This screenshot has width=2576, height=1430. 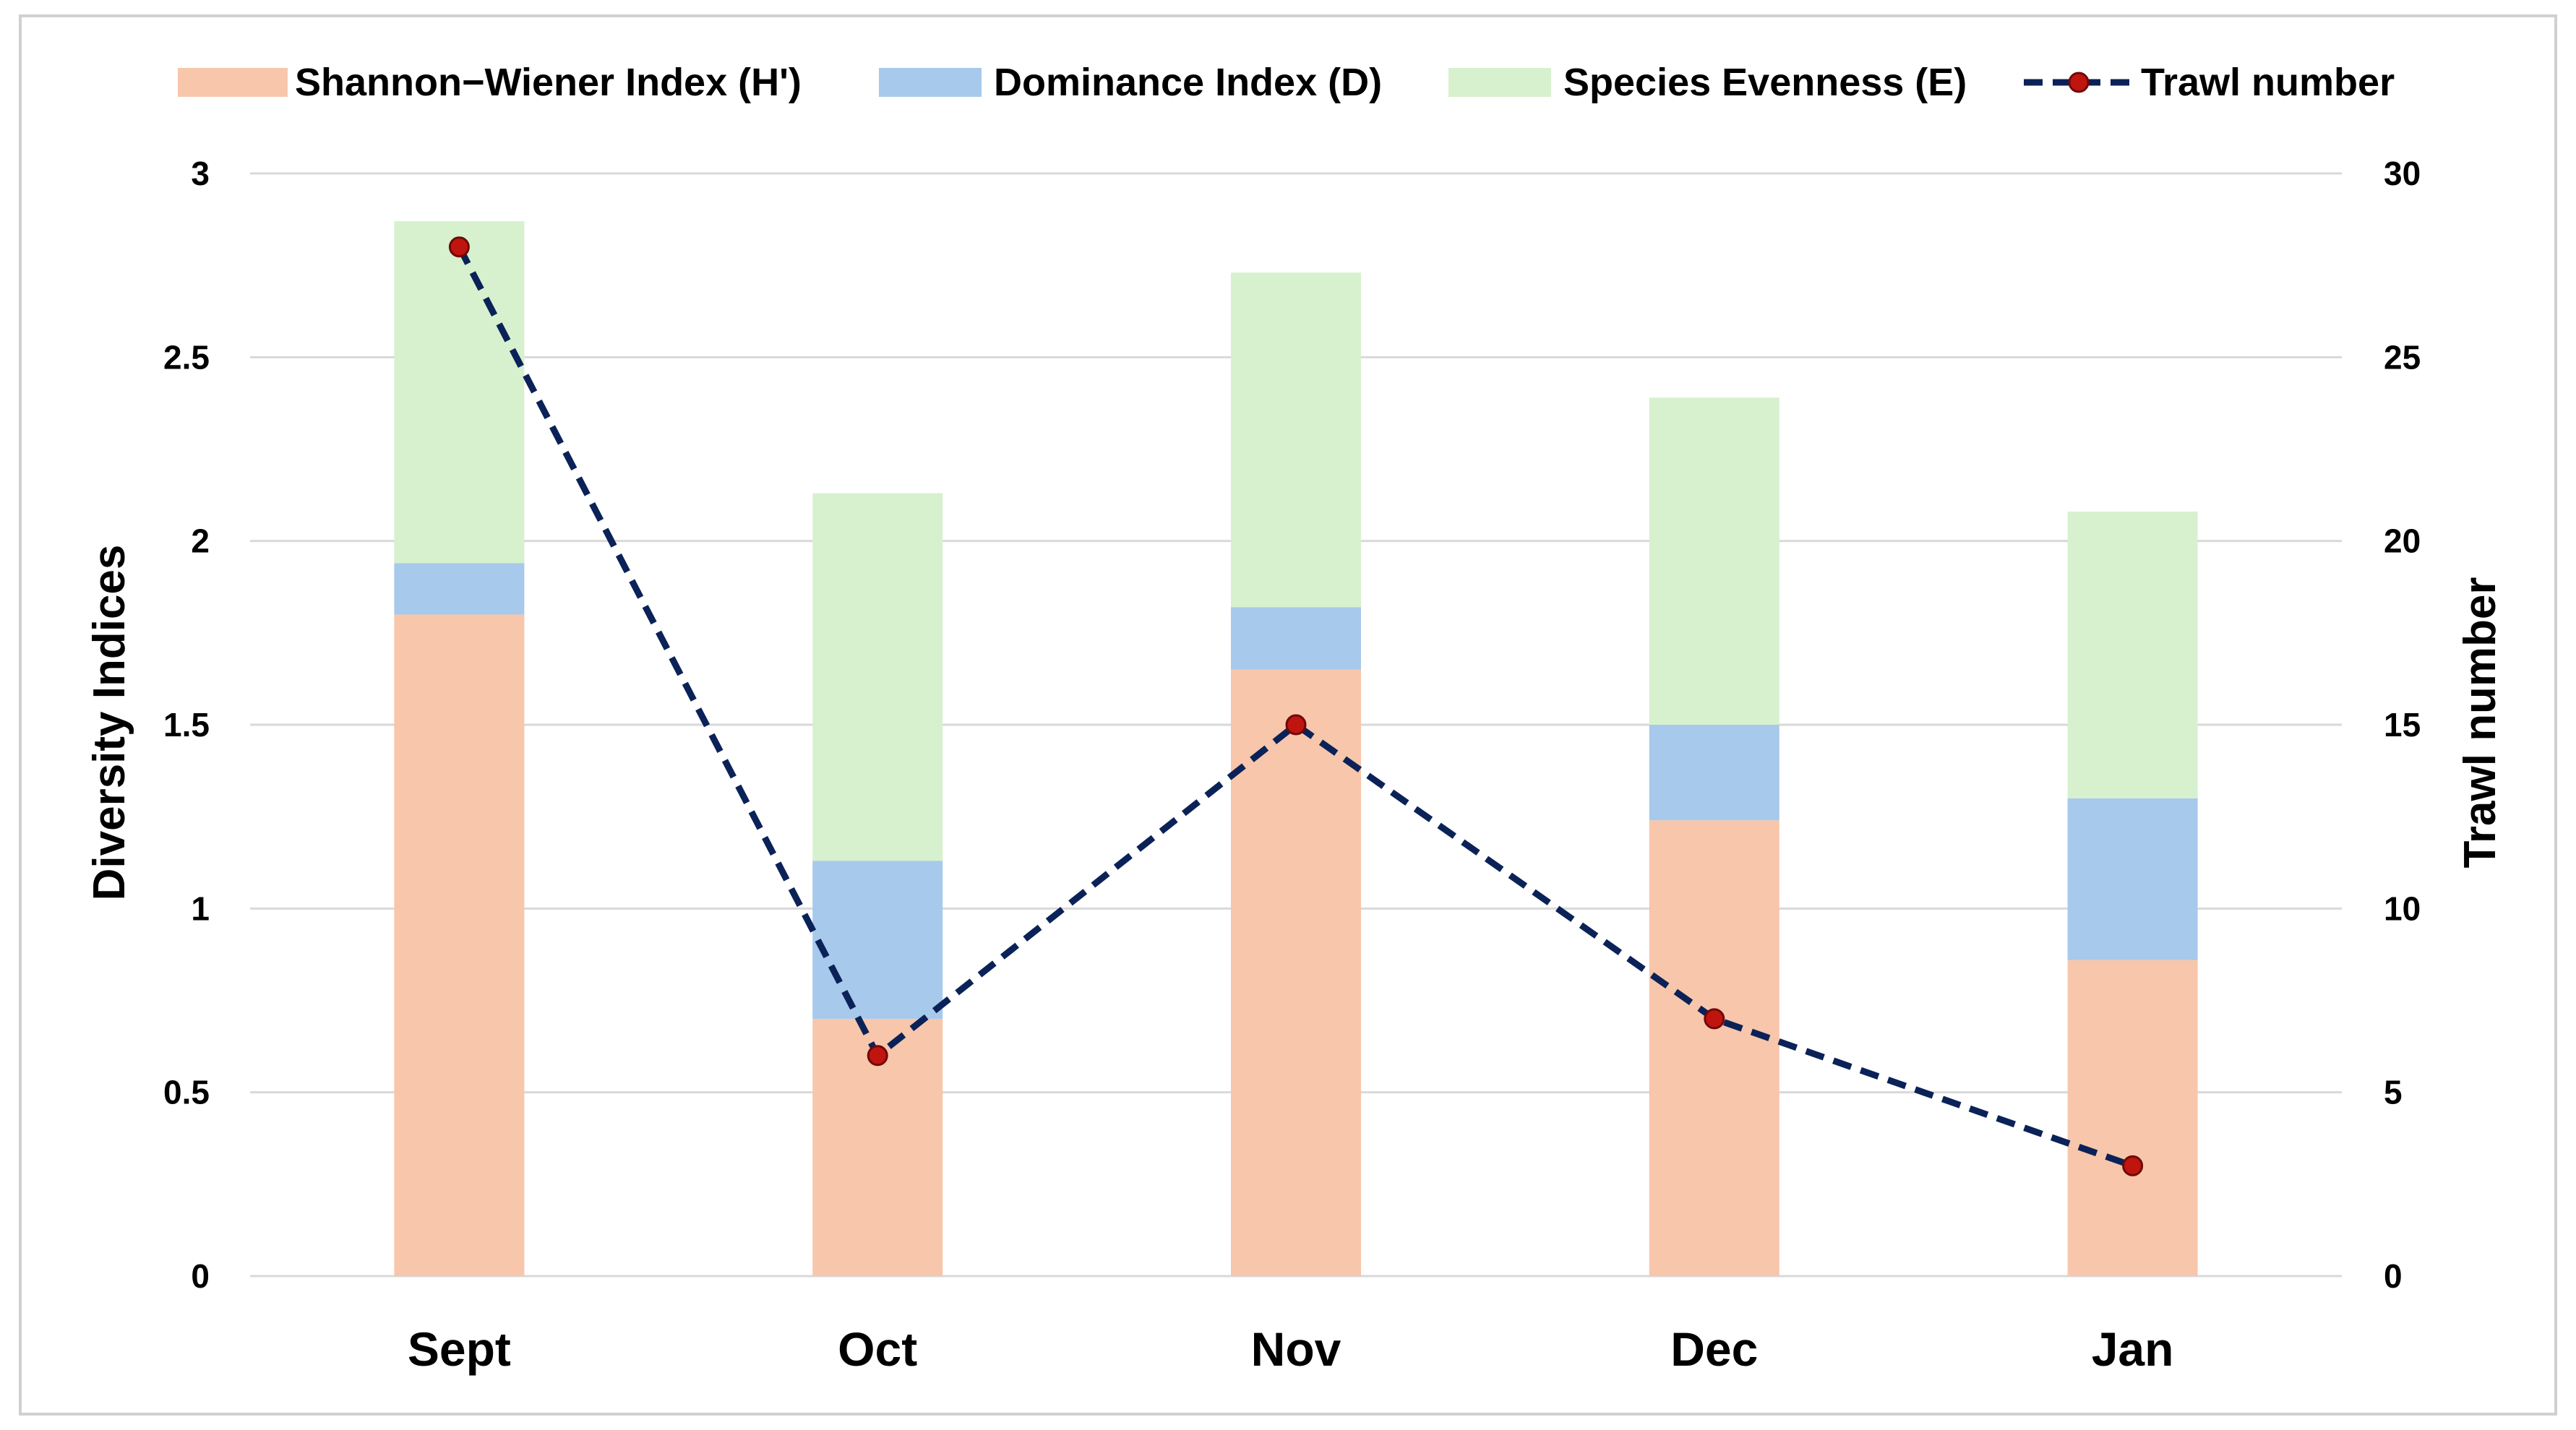 What do you see at coordinates (877, 1349) in the screenshot?
I see `x-tick-label: Oct` at bounding box center [877, 1349].